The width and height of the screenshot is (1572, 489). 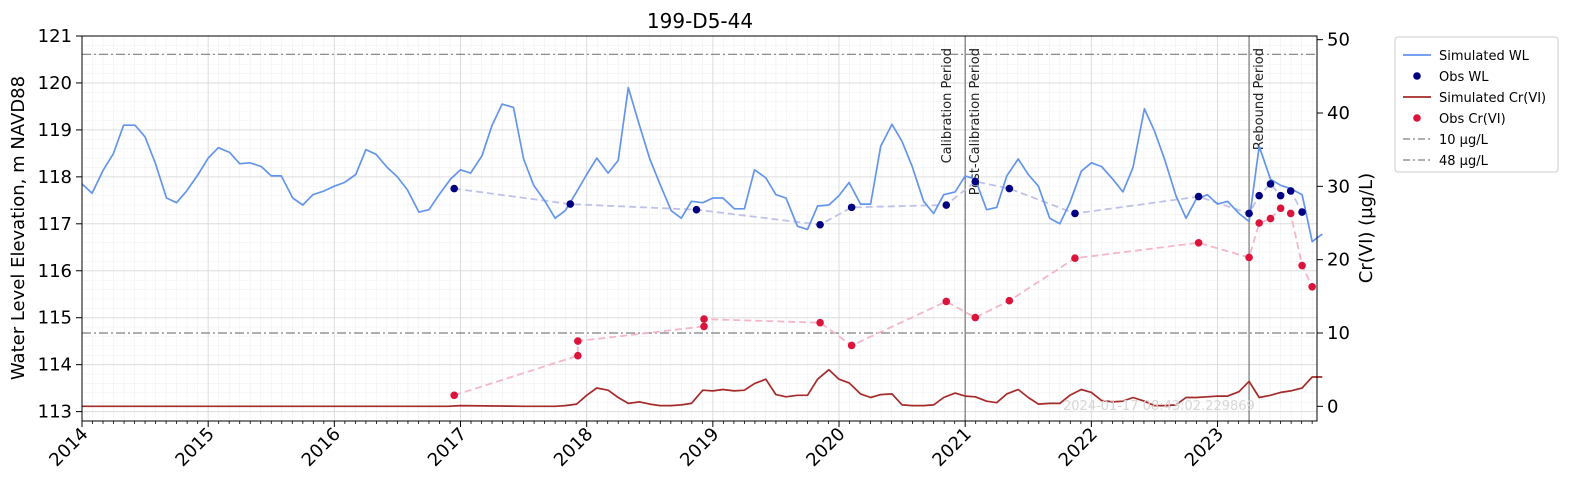 What do you see at coordinates (55, 177) in the screenshot?
I see `y-left-tick-label: 118` at bounding box center [55, 177].